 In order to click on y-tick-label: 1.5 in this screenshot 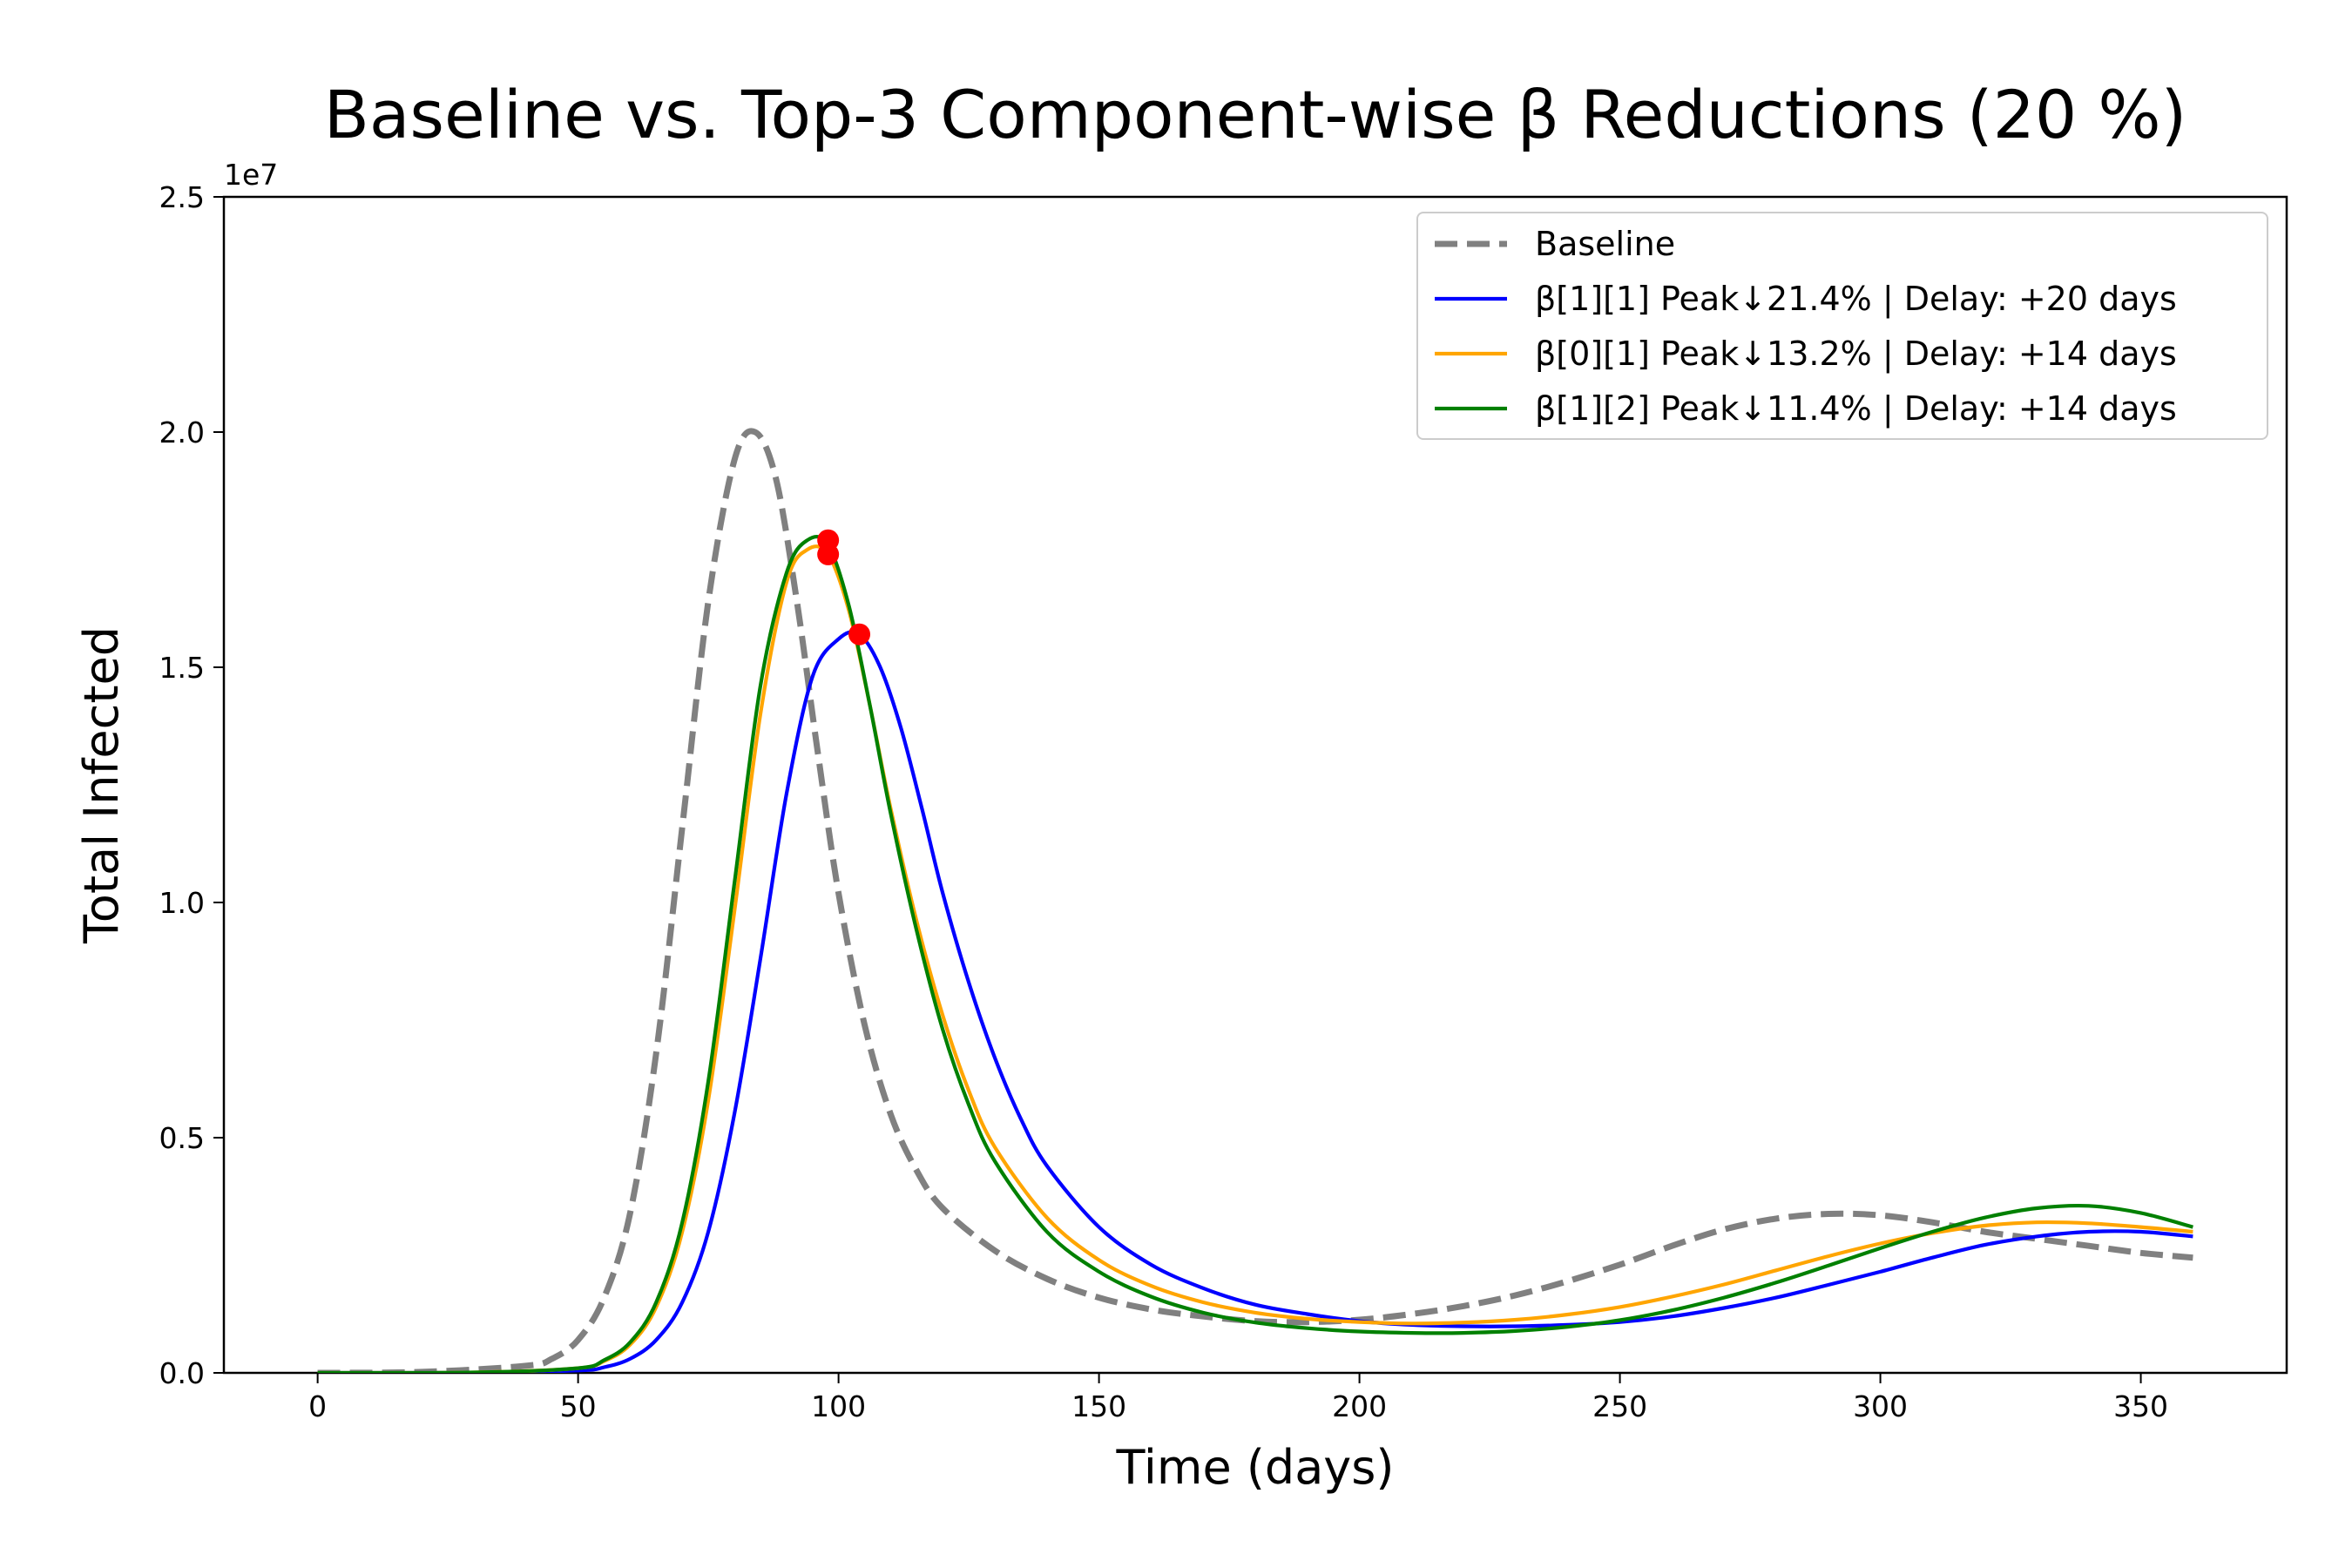, I will do `click(182, 668)`.